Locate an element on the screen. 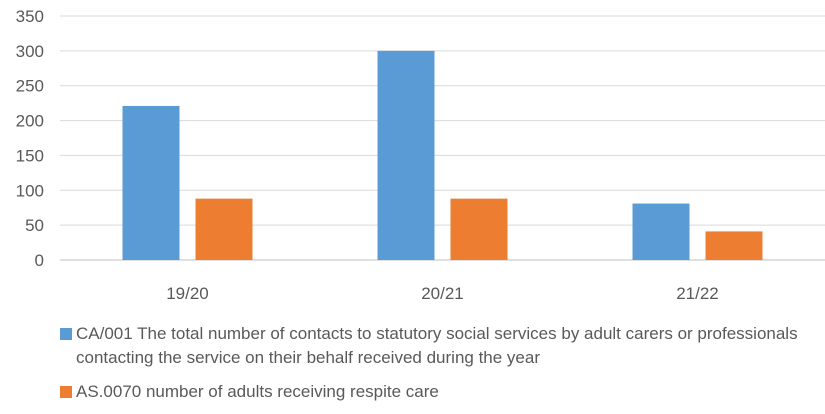 The width and height of the screenshot is (825, 414). x-axis: 19/20 20/21 21/22 is located at coordinates (442, 293).